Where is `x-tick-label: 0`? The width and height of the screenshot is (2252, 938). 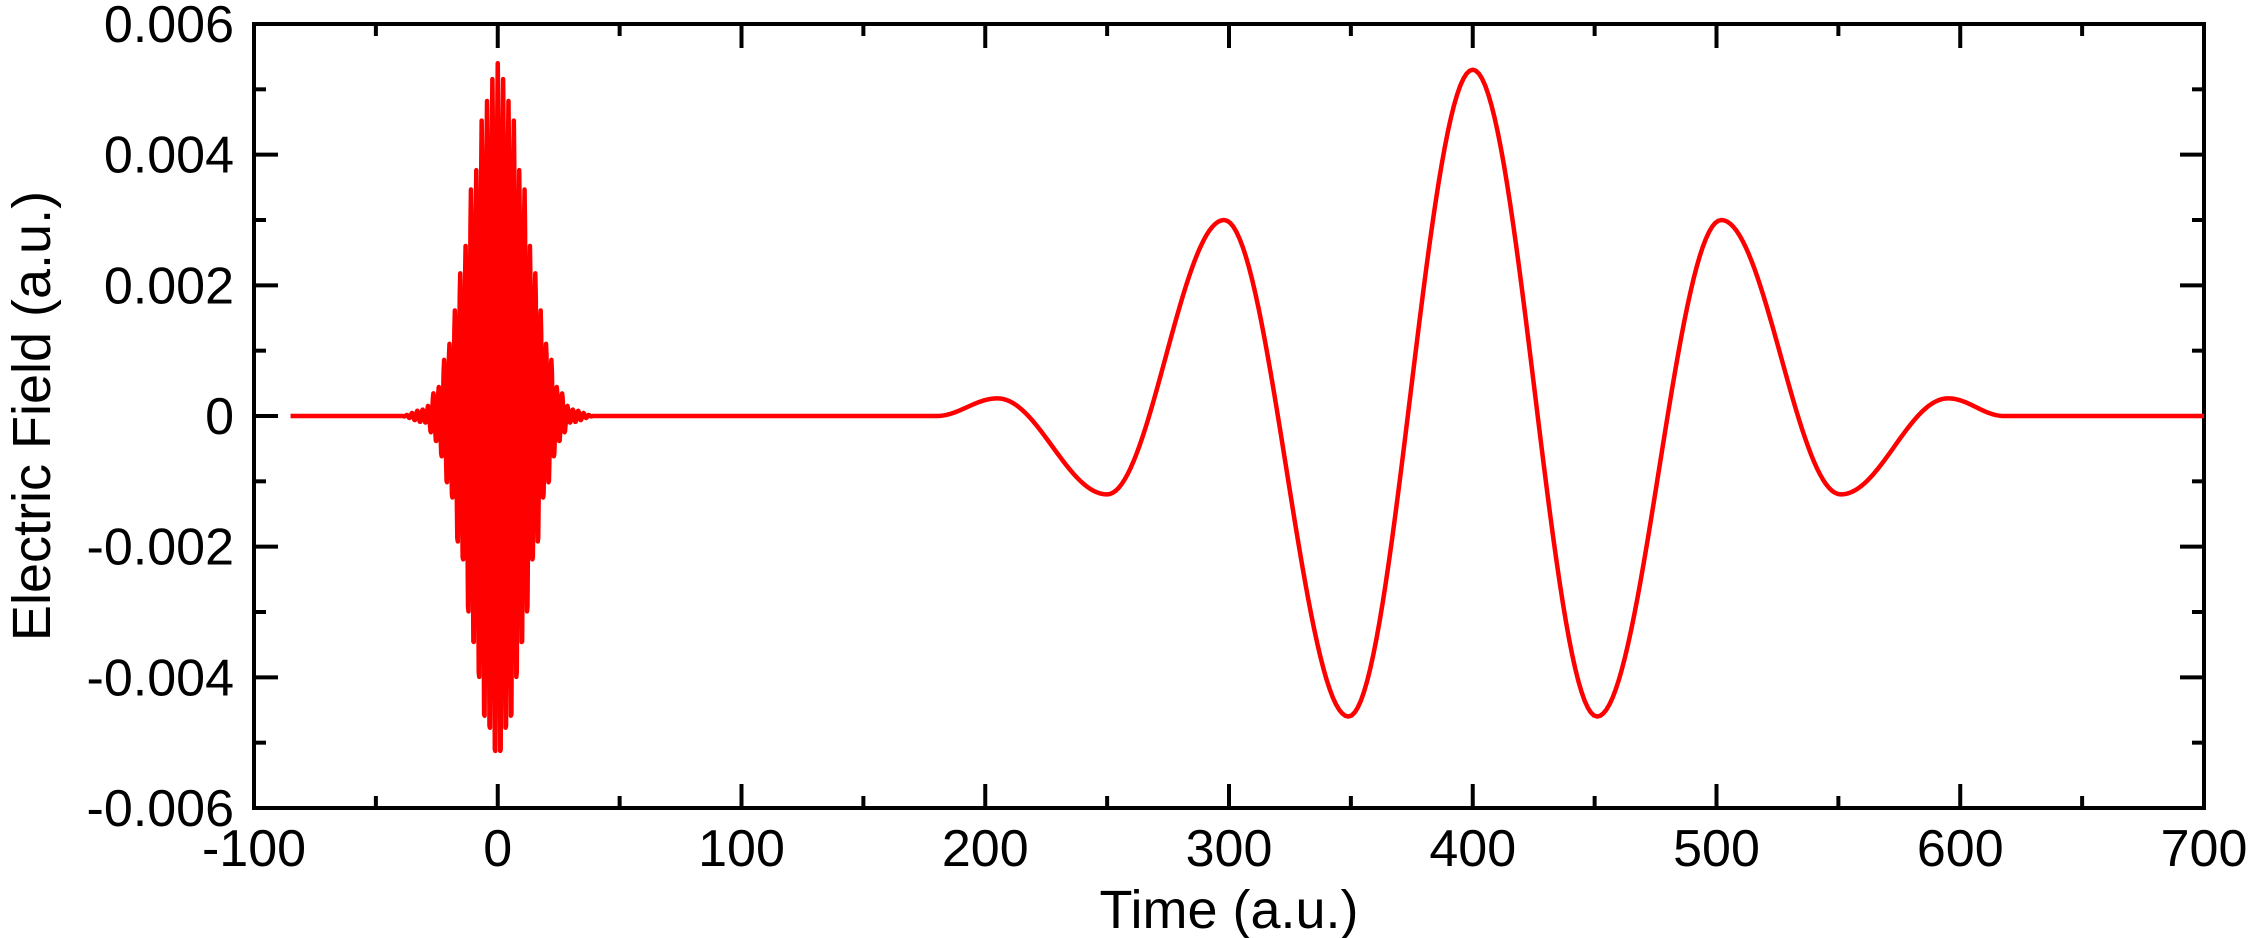 x-tick-label: 0 is located at coordinates (497, 849).